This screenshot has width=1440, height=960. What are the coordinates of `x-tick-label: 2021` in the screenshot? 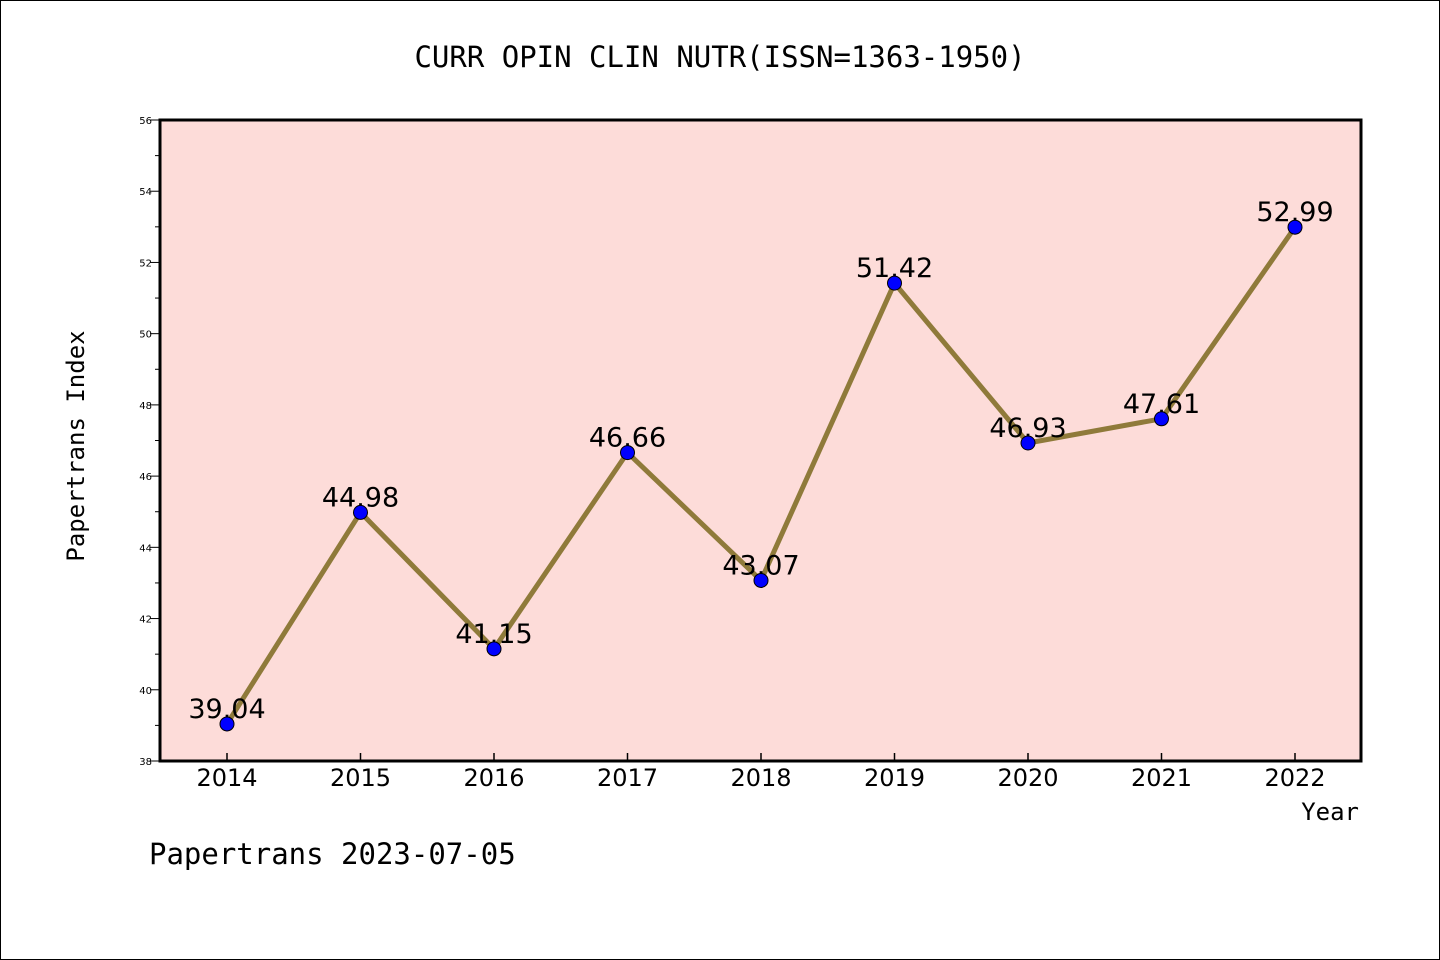 It's located at (1161, 778).